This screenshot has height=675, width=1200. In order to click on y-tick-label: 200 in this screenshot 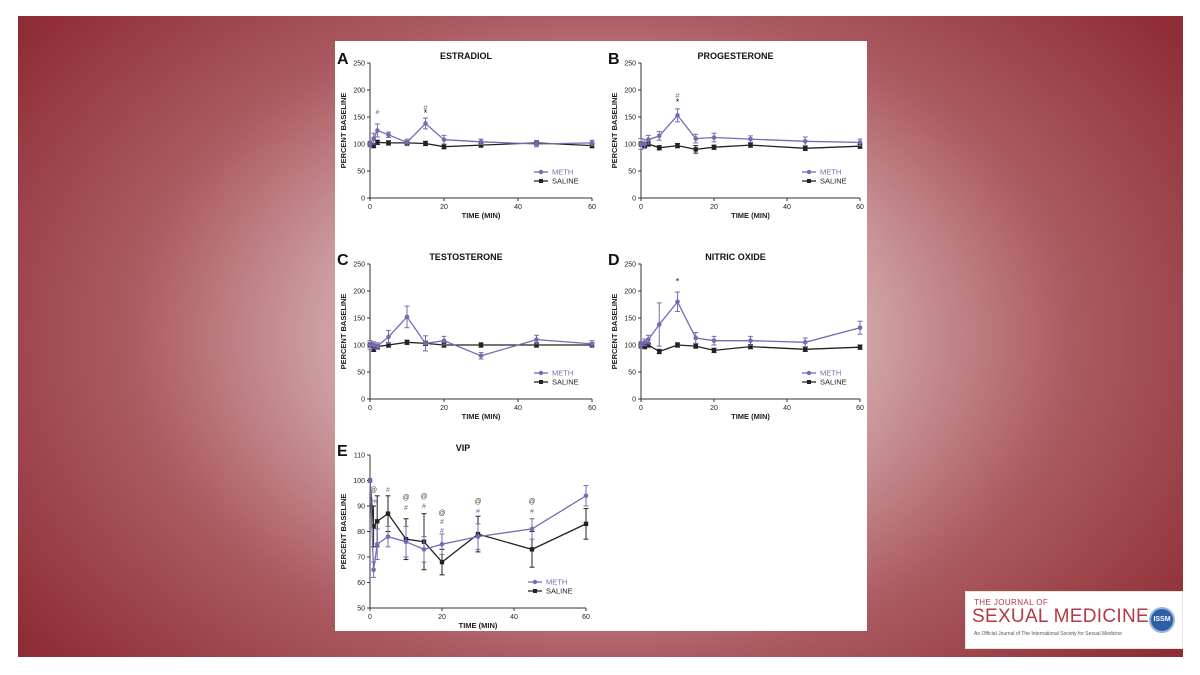, I will do `click(630, 292)`.